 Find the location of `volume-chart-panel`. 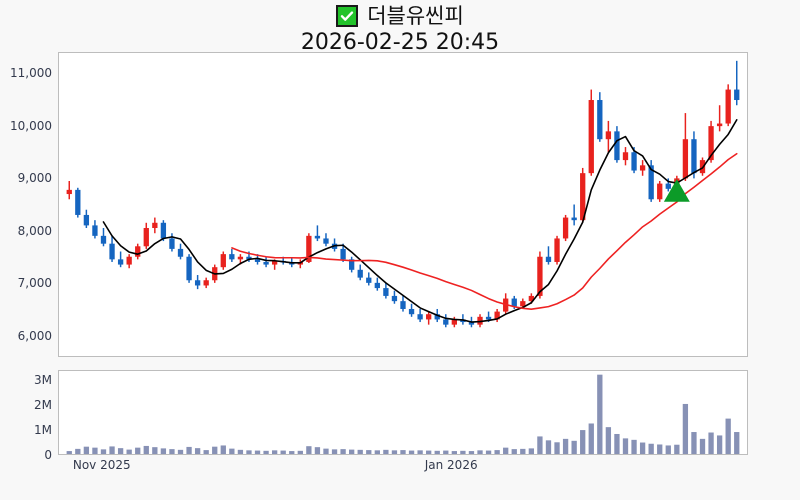

volume-chart-panel is located at coordinates (403, 412).